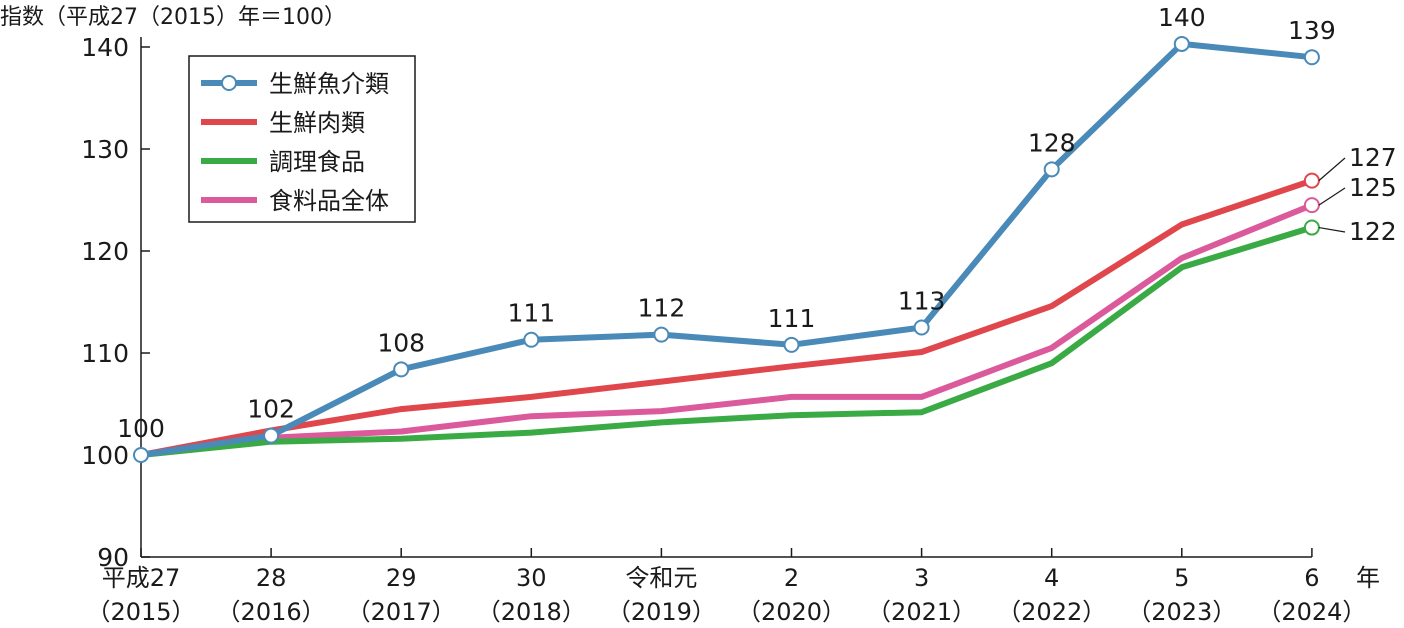 This screenshot has height=628, width=1404. What do you see at coordinates (661, 578) in the screenshot?
I see `x-tick-label: 令和元` at bounding box center [661, 578].